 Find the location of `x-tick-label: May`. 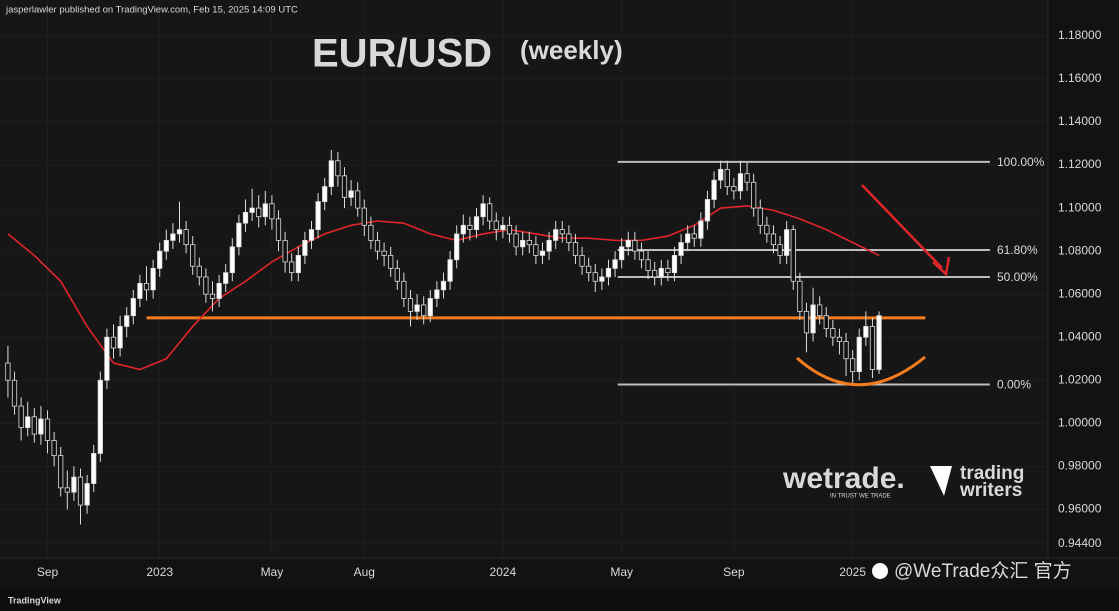

x-tick-label: May is located at coordinates (621, 572).